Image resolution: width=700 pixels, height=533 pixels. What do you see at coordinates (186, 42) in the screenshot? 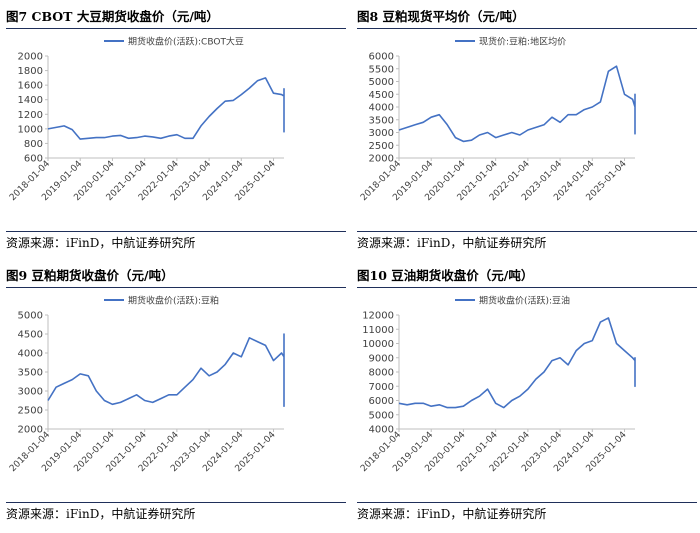
I see `legend-label: 期货收盘价(活跃):CBOT大豆` at bounding box center [186, 42].